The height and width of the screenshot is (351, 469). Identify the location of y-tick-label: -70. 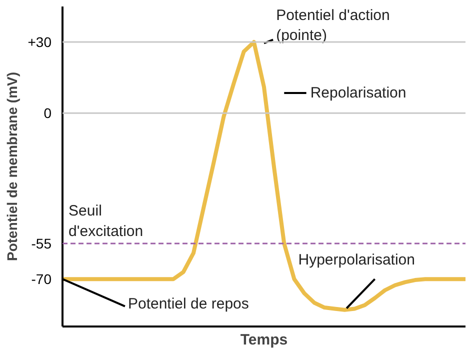
(41, 279).